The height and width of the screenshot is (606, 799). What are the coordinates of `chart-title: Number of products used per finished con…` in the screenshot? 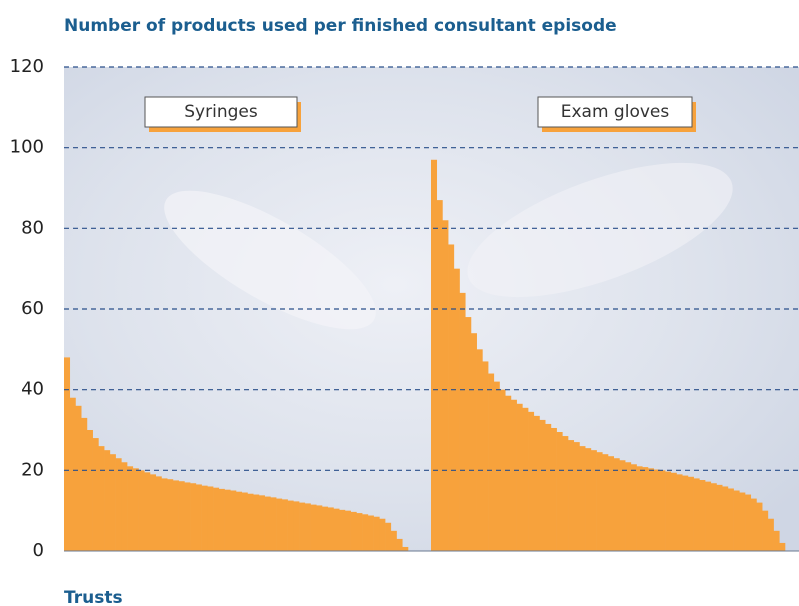 It's located at (340, 26).